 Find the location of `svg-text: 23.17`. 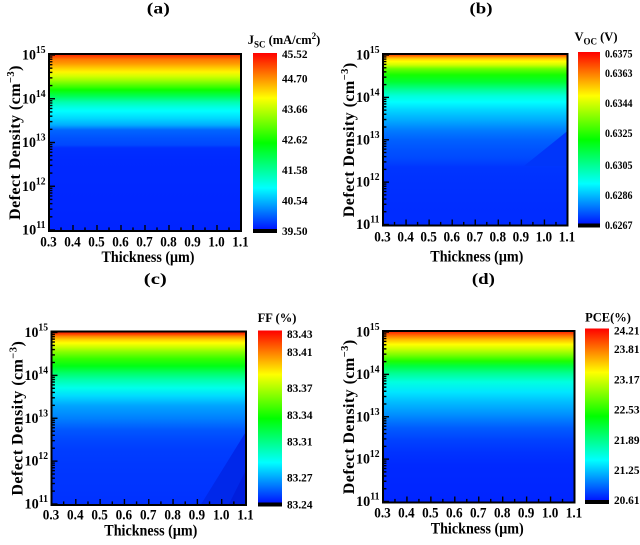

svg-text: 23.17 is located at coordinates (627, 379).